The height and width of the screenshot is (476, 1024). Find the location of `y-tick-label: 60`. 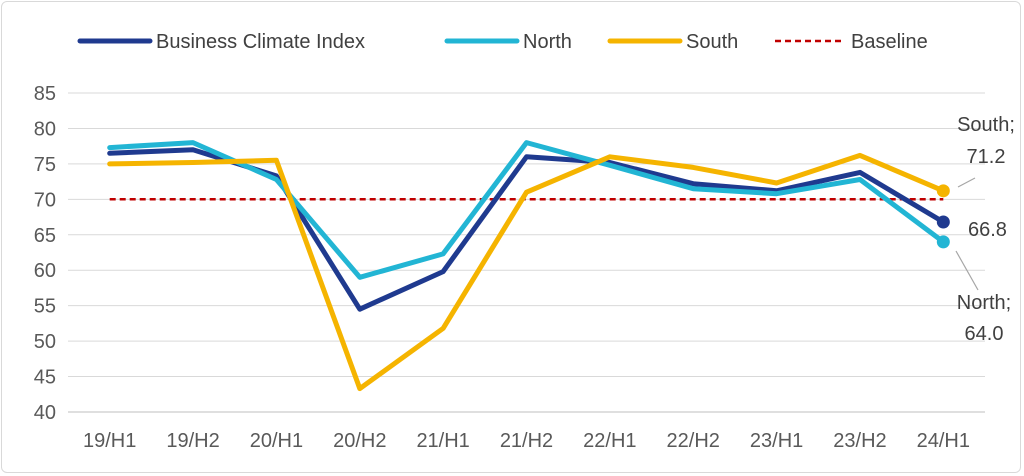

y-tick-label: 60 is located at coordinates (45, 271).